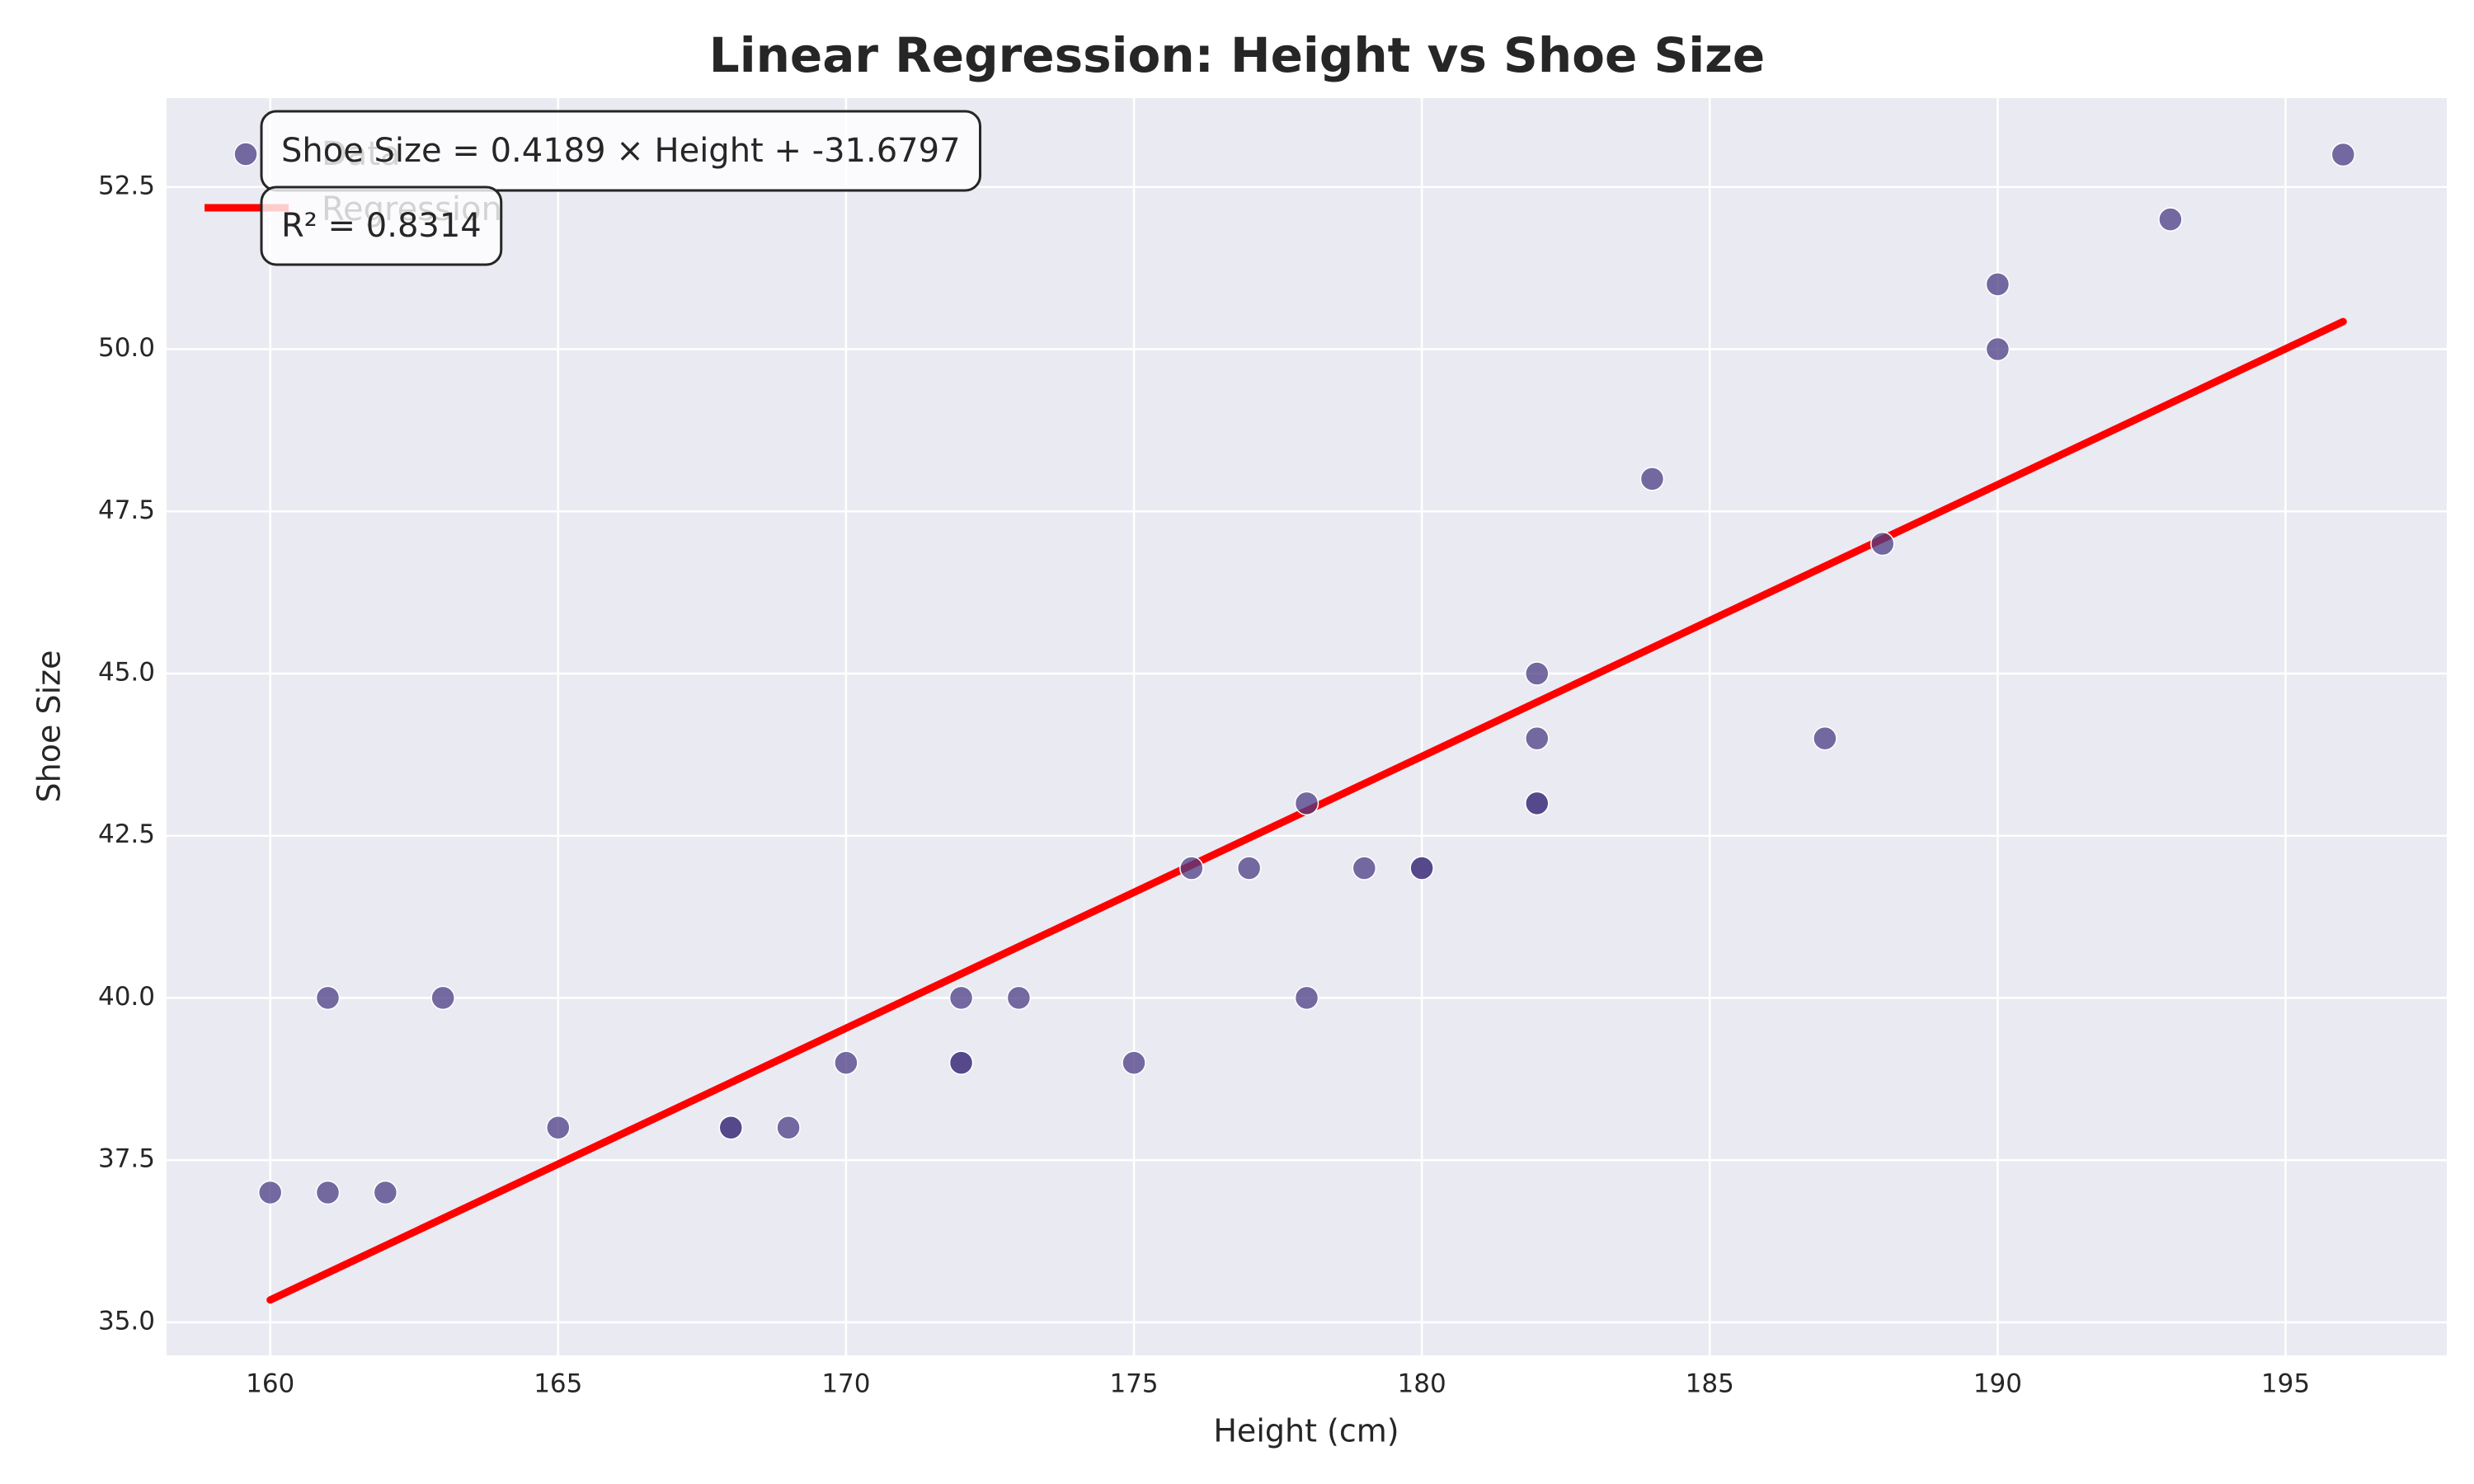  I want to click on x-tick-label: 180, so click(1422, 1384).